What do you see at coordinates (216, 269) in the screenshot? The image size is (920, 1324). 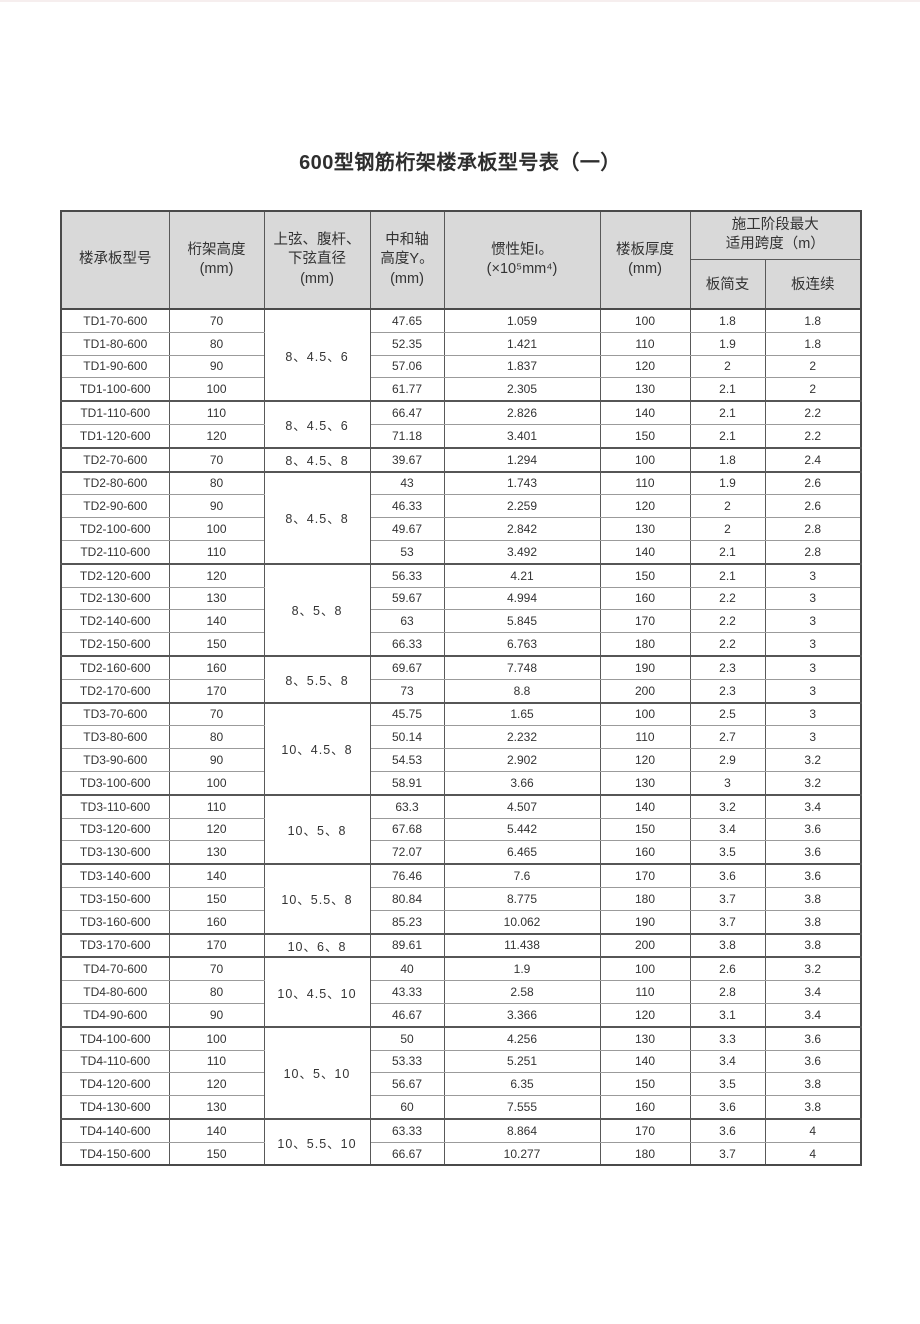 I see `header-line: (mm)` at bounding box center [216, 269].